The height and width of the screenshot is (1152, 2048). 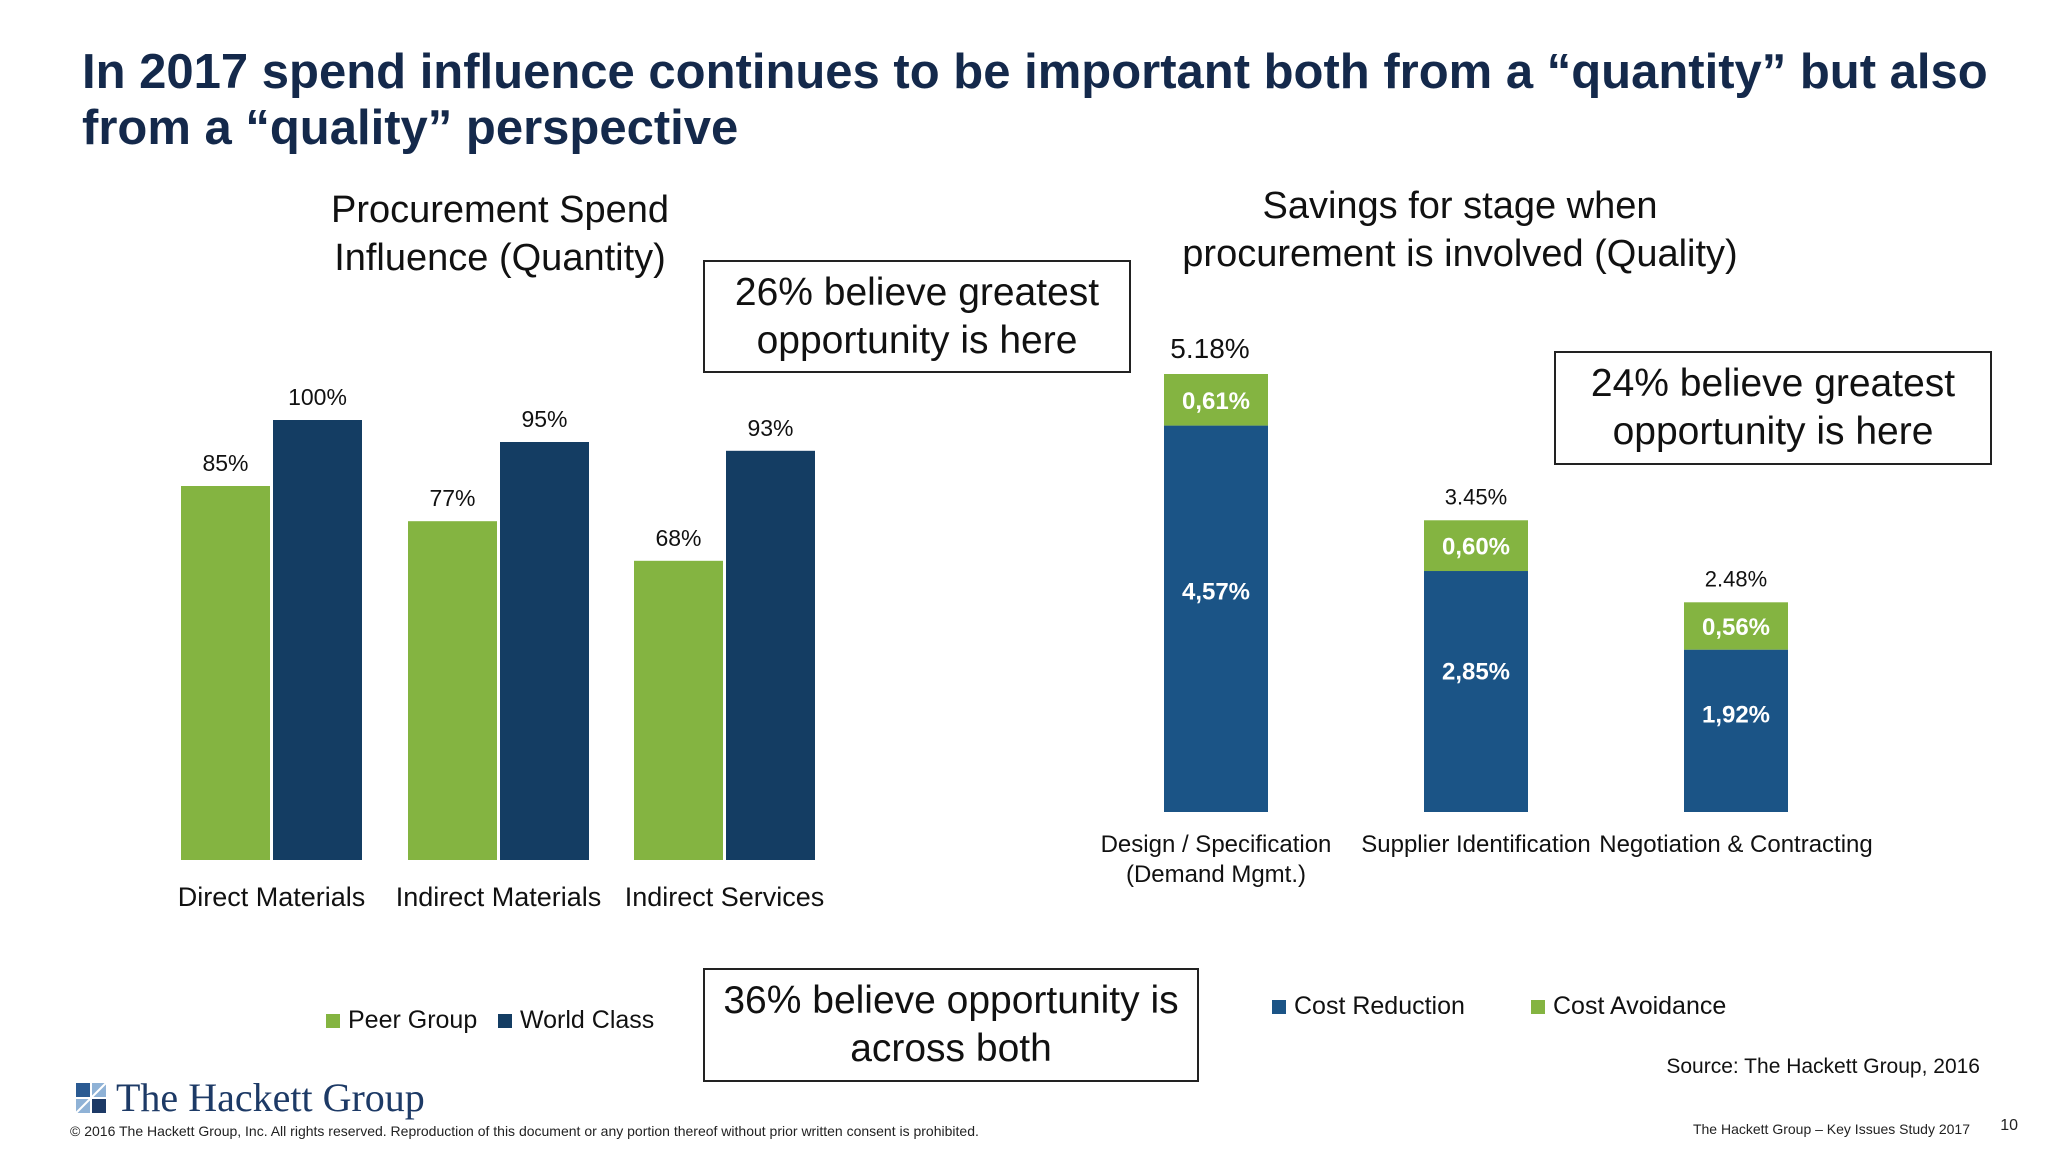 I want to click on stack-total-label: 5.18%, so click(x=1209, y=348).